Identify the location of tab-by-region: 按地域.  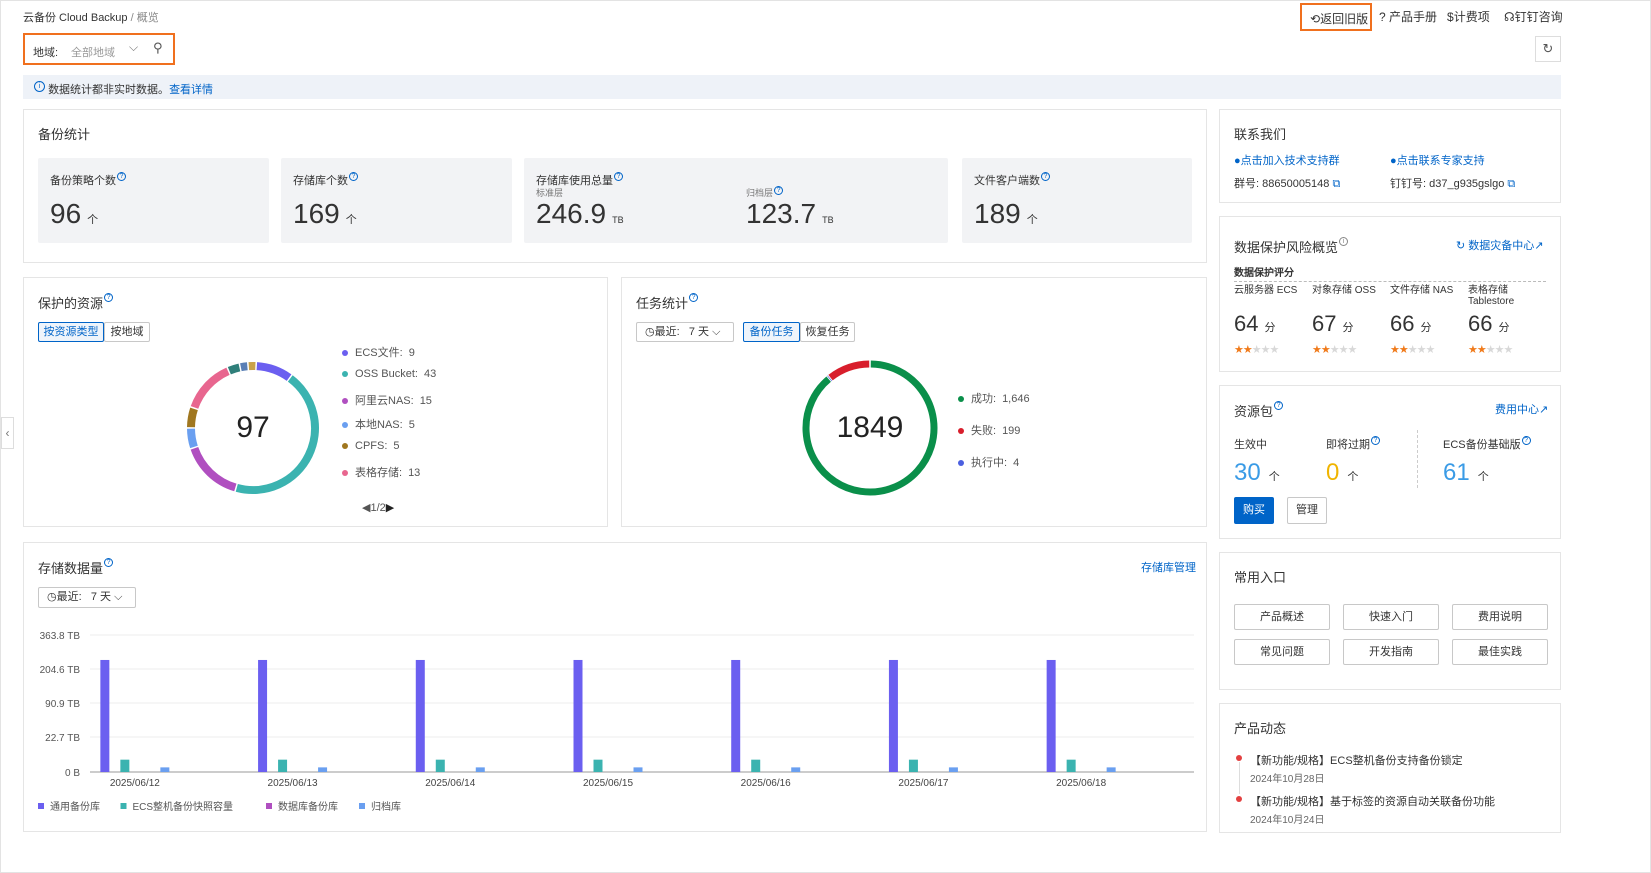
(127, 332).